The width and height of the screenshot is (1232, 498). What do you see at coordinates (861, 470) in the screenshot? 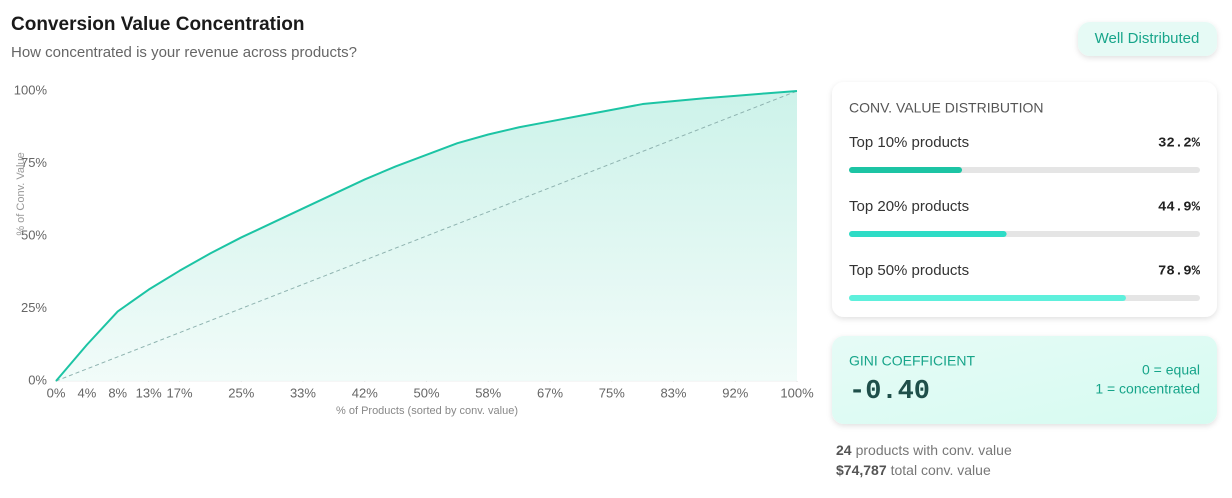
I see `summary-count: $74,787` at bounding box center [861, 470].